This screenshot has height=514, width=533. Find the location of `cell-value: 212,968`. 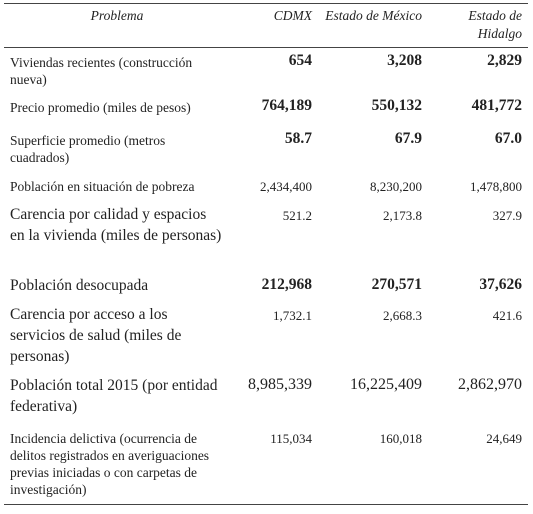

cell-value: 212,968 is located at coordinates (286, 284).